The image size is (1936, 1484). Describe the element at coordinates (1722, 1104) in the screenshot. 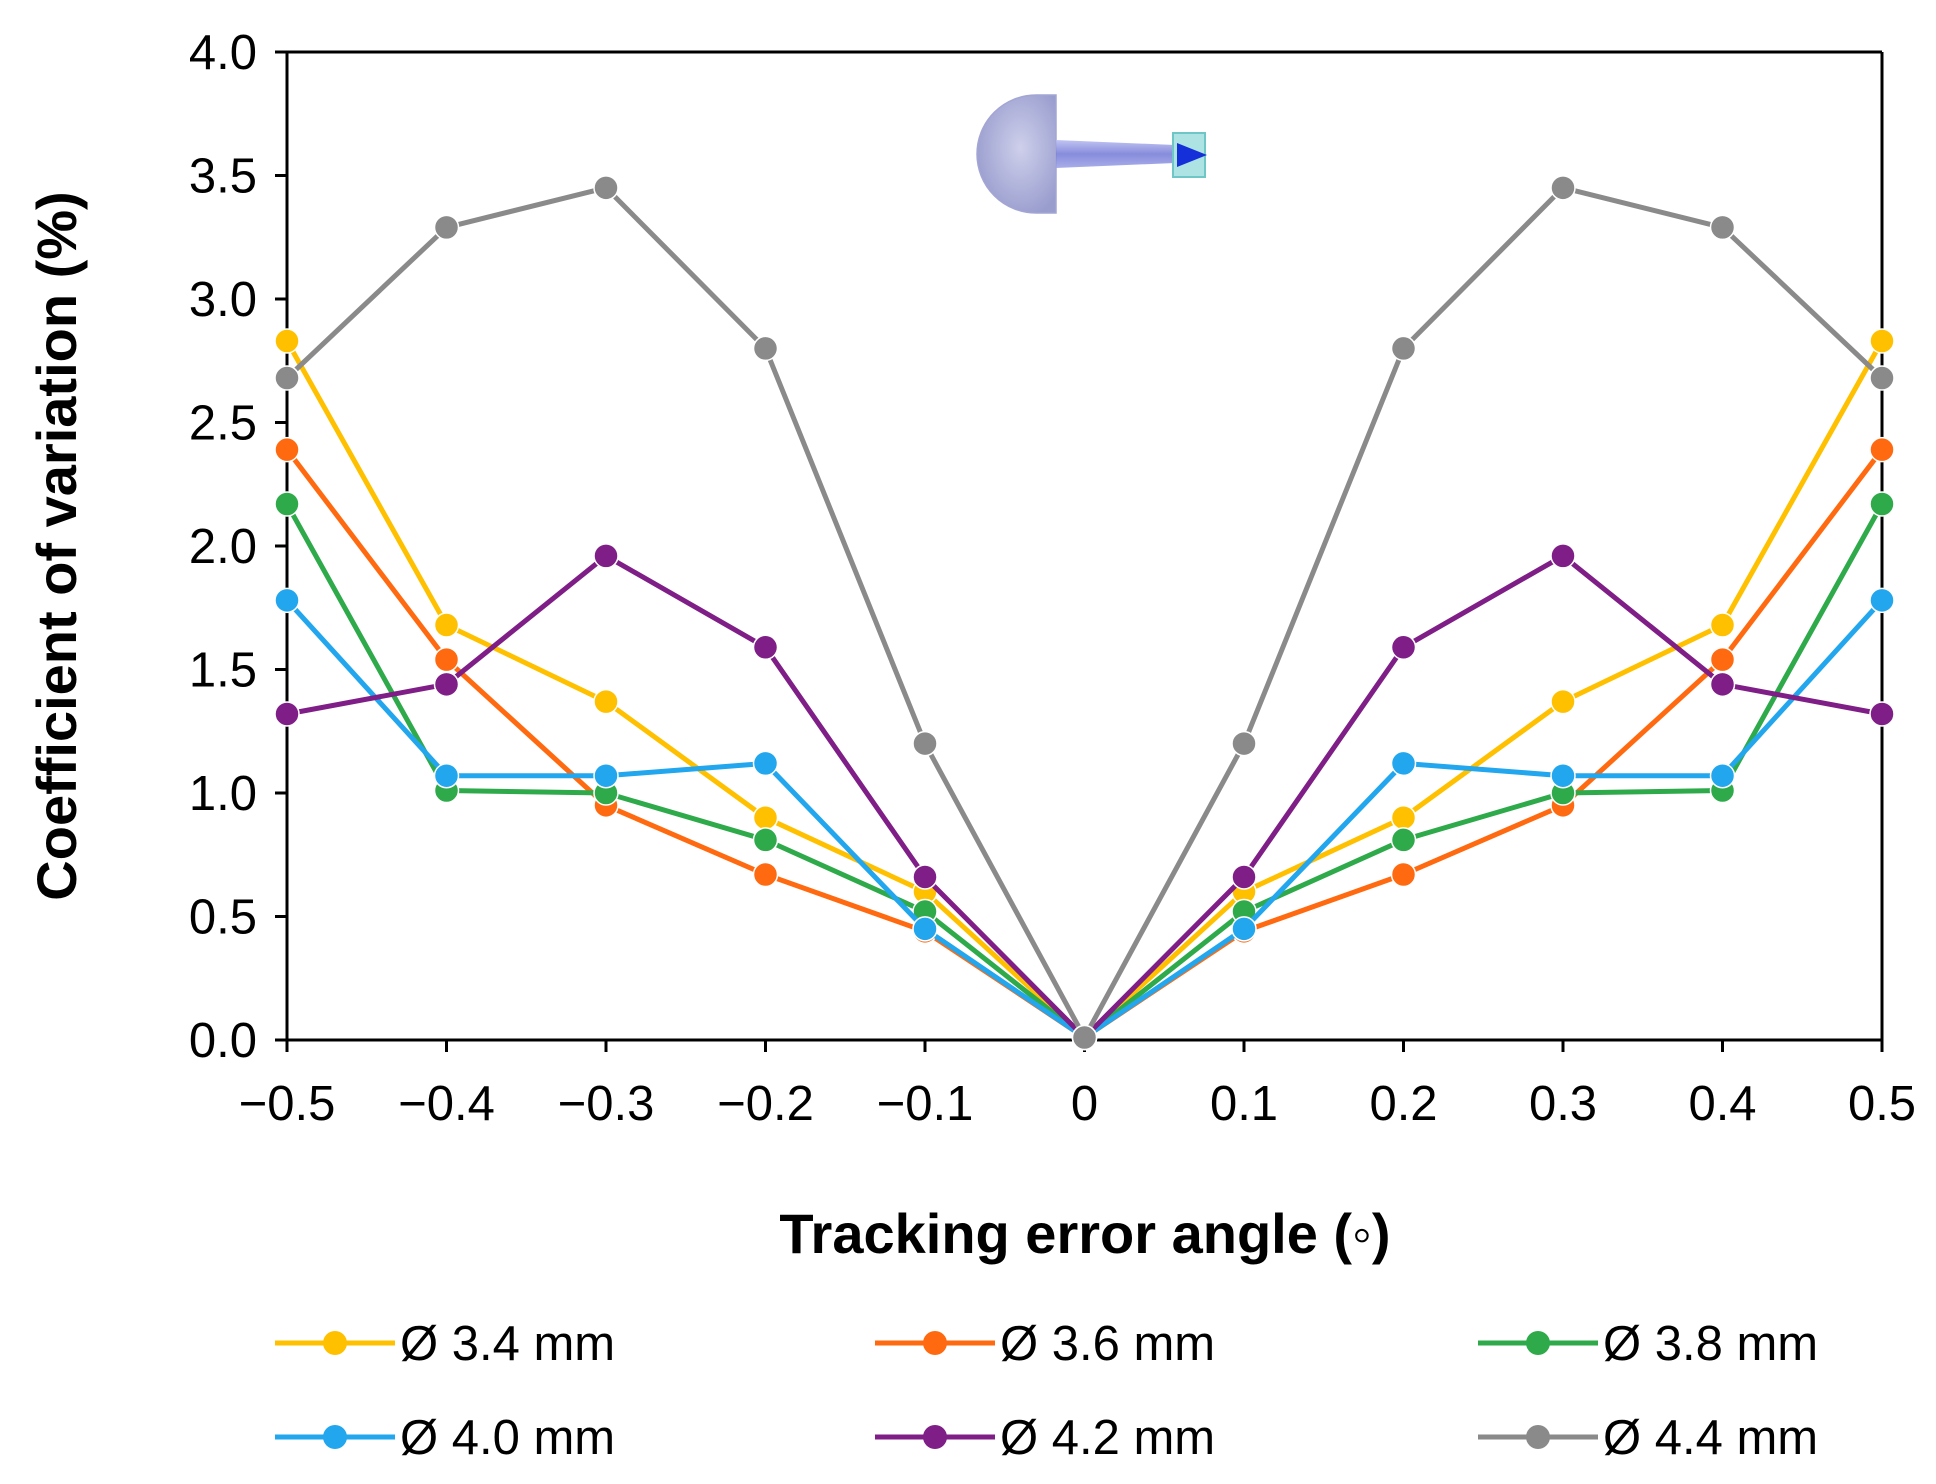

I see `x-tick-label: 0.4` at that location.